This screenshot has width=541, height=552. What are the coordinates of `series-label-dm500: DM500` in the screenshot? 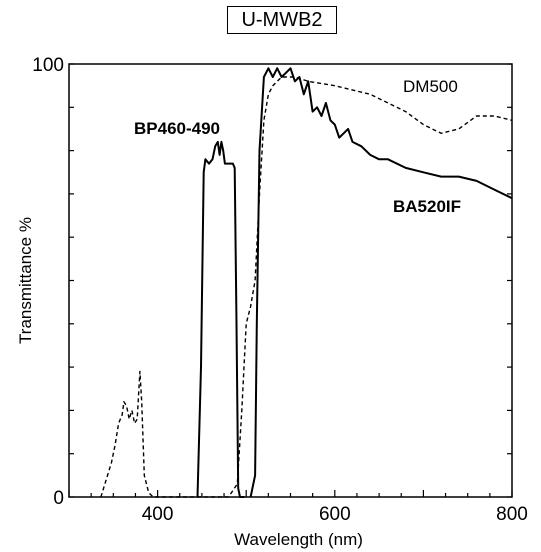 It's located at (430, 86).